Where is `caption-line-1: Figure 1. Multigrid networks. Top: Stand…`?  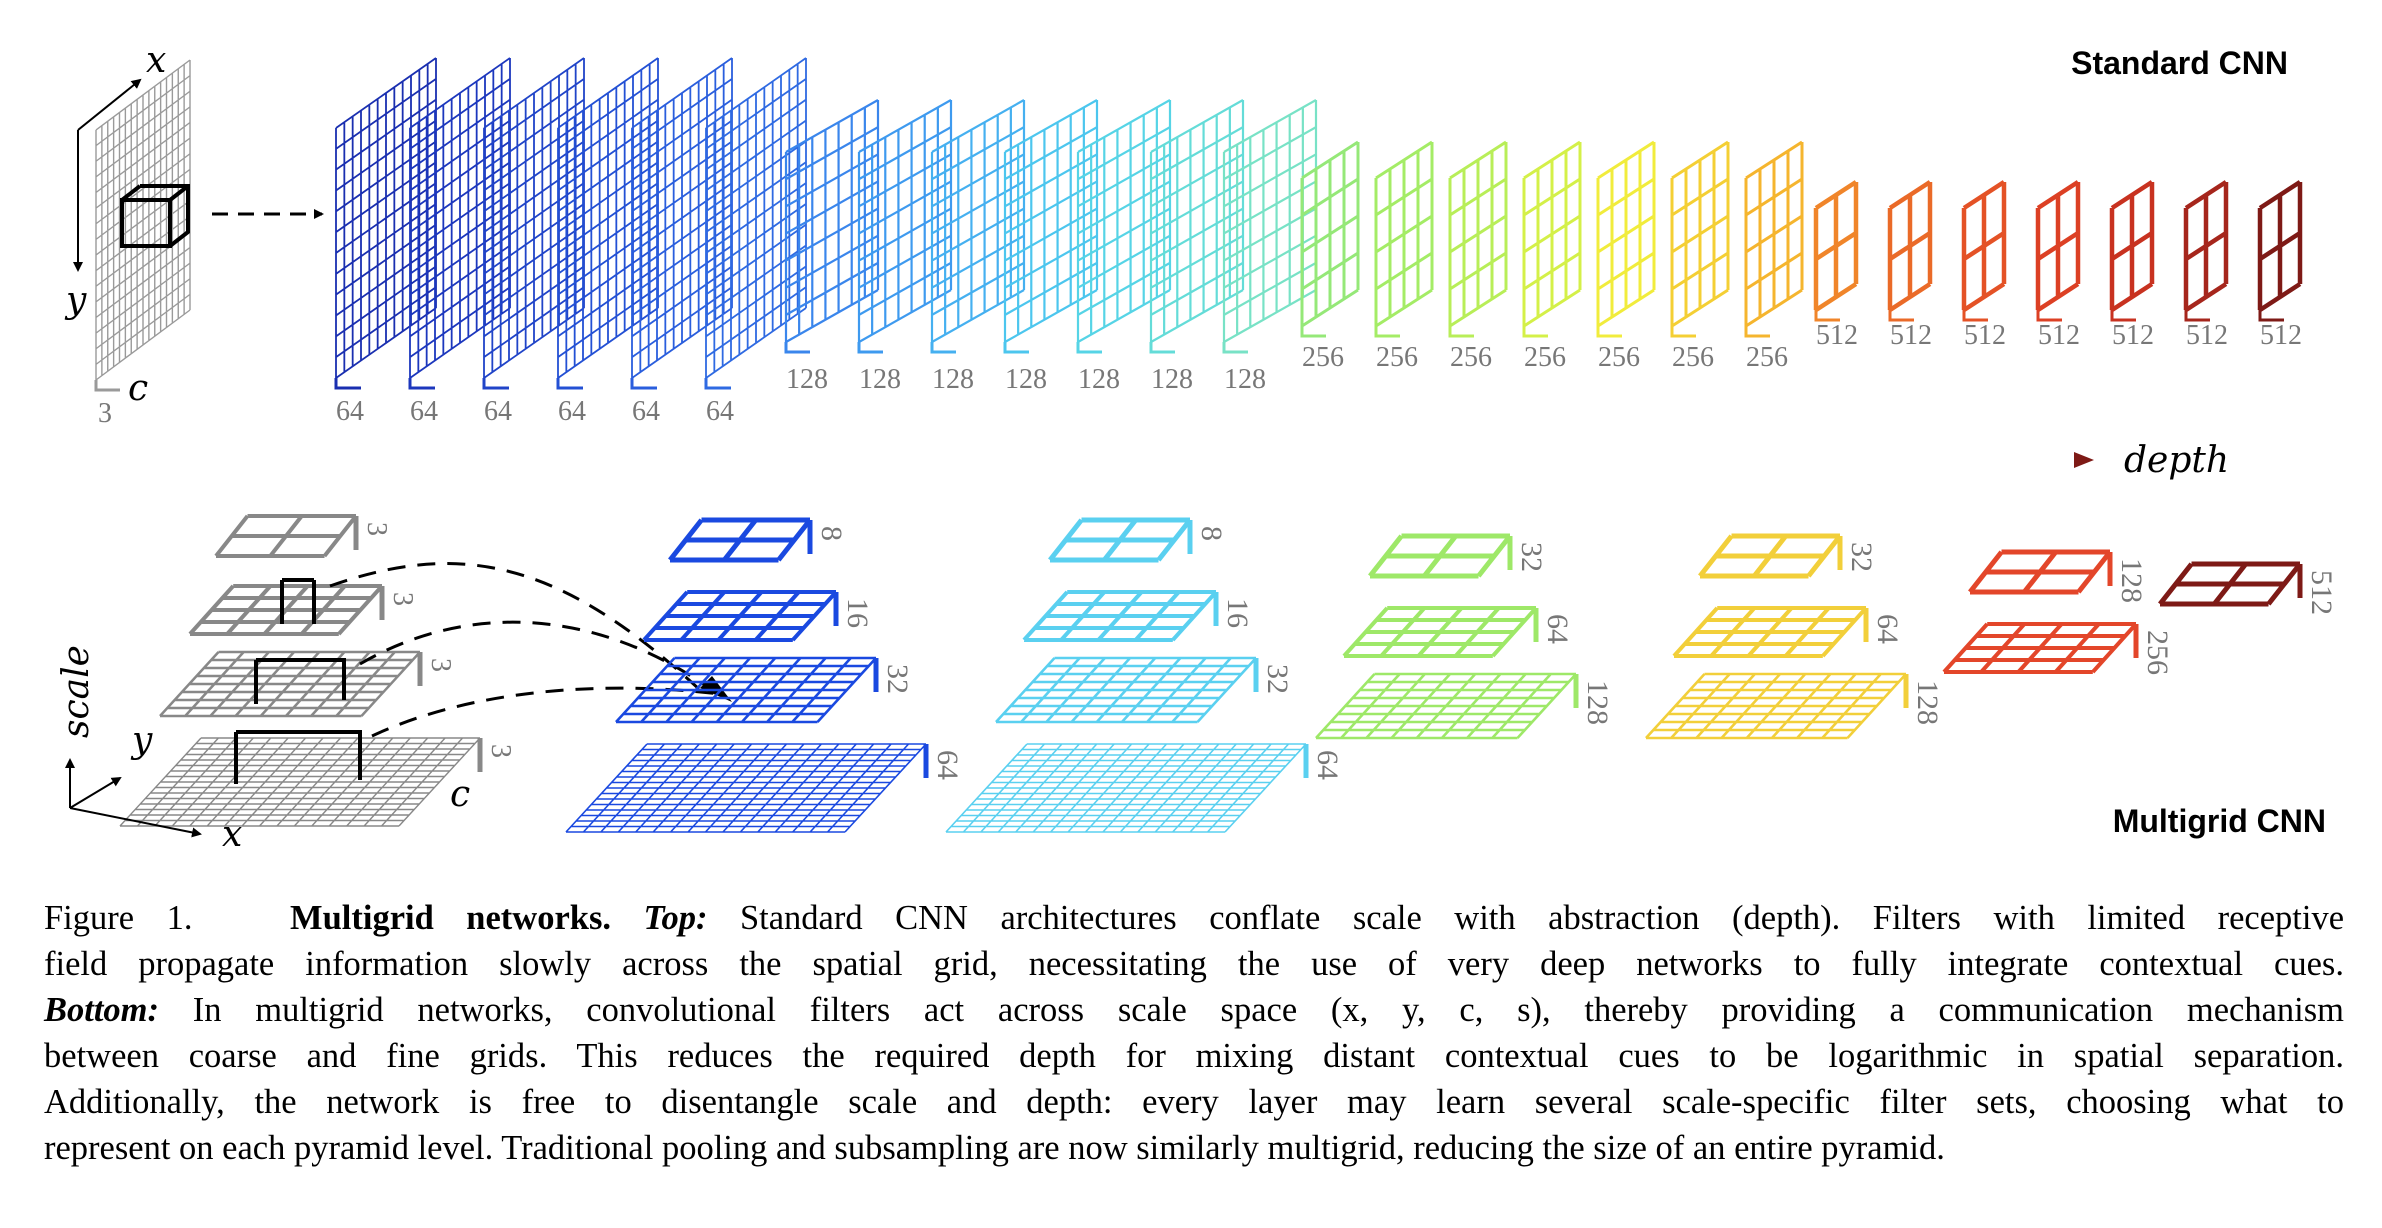
caption-line-1: Figure 1. Multigrid networks. Top: Stand… is located at coordinates (1194, 918).